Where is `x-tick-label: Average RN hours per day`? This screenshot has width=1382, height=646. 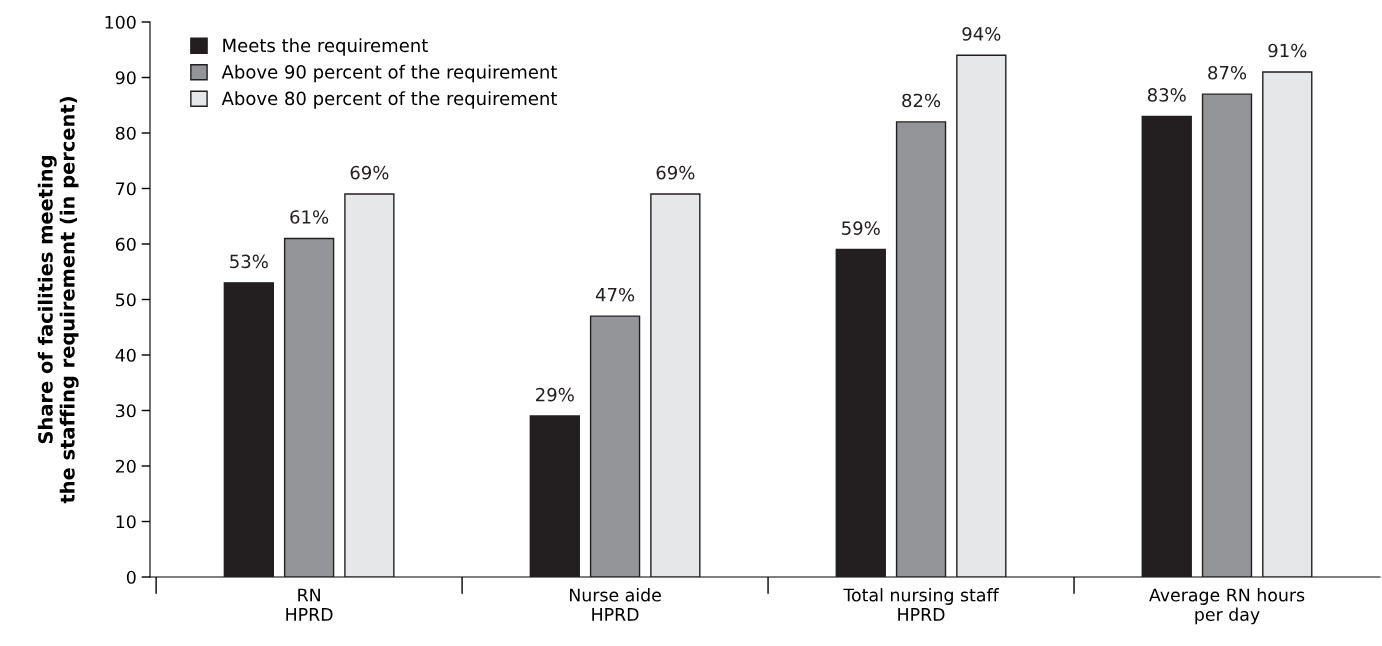 x-tick-label: Average RN hours per day is located at coordinates (1227, 606).